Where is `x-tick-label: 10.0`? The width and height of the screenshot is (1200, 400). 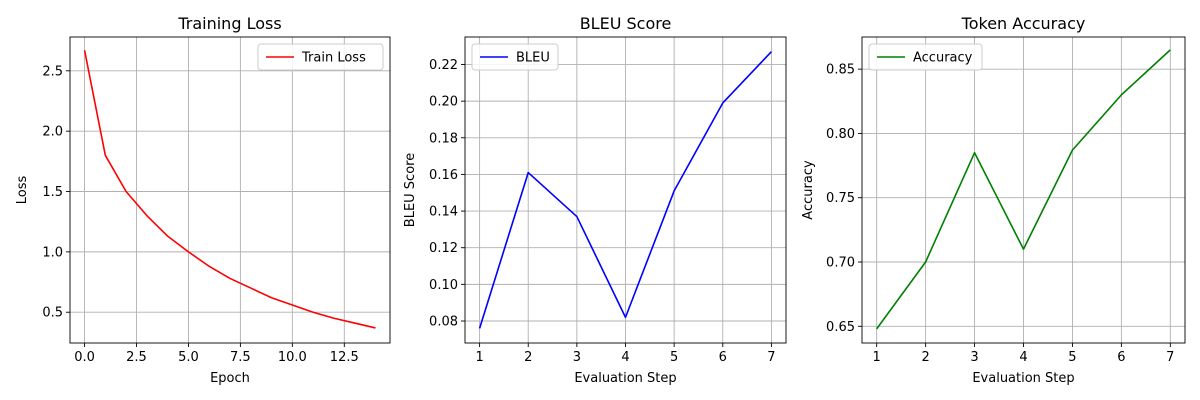
x-tick-label: 10.0 is located at coordinates (292, 357).